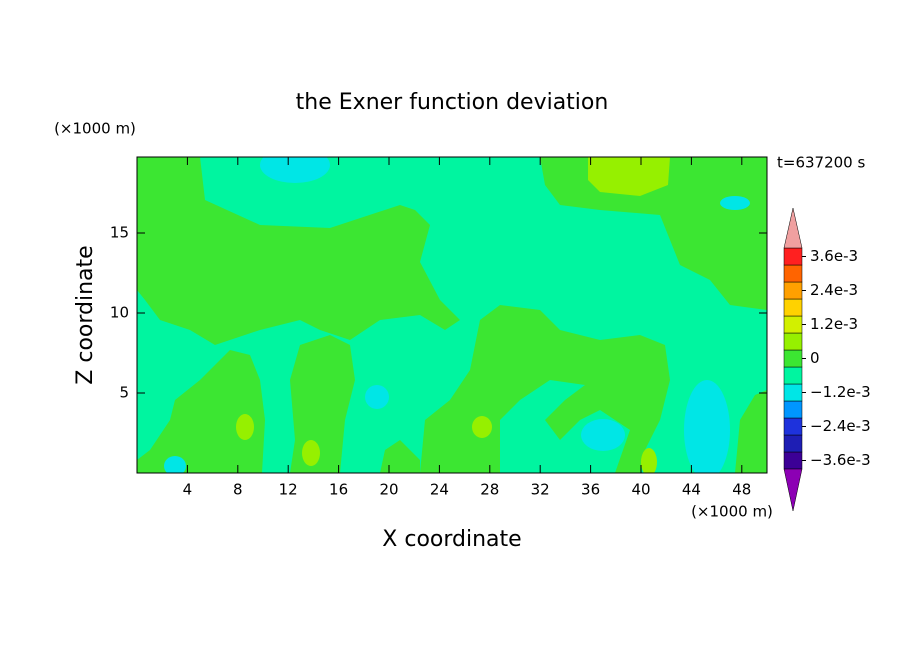 The height and width of the screenshot is (654, 904). I want to click on x-tick-label: 8, so click(238, 490).